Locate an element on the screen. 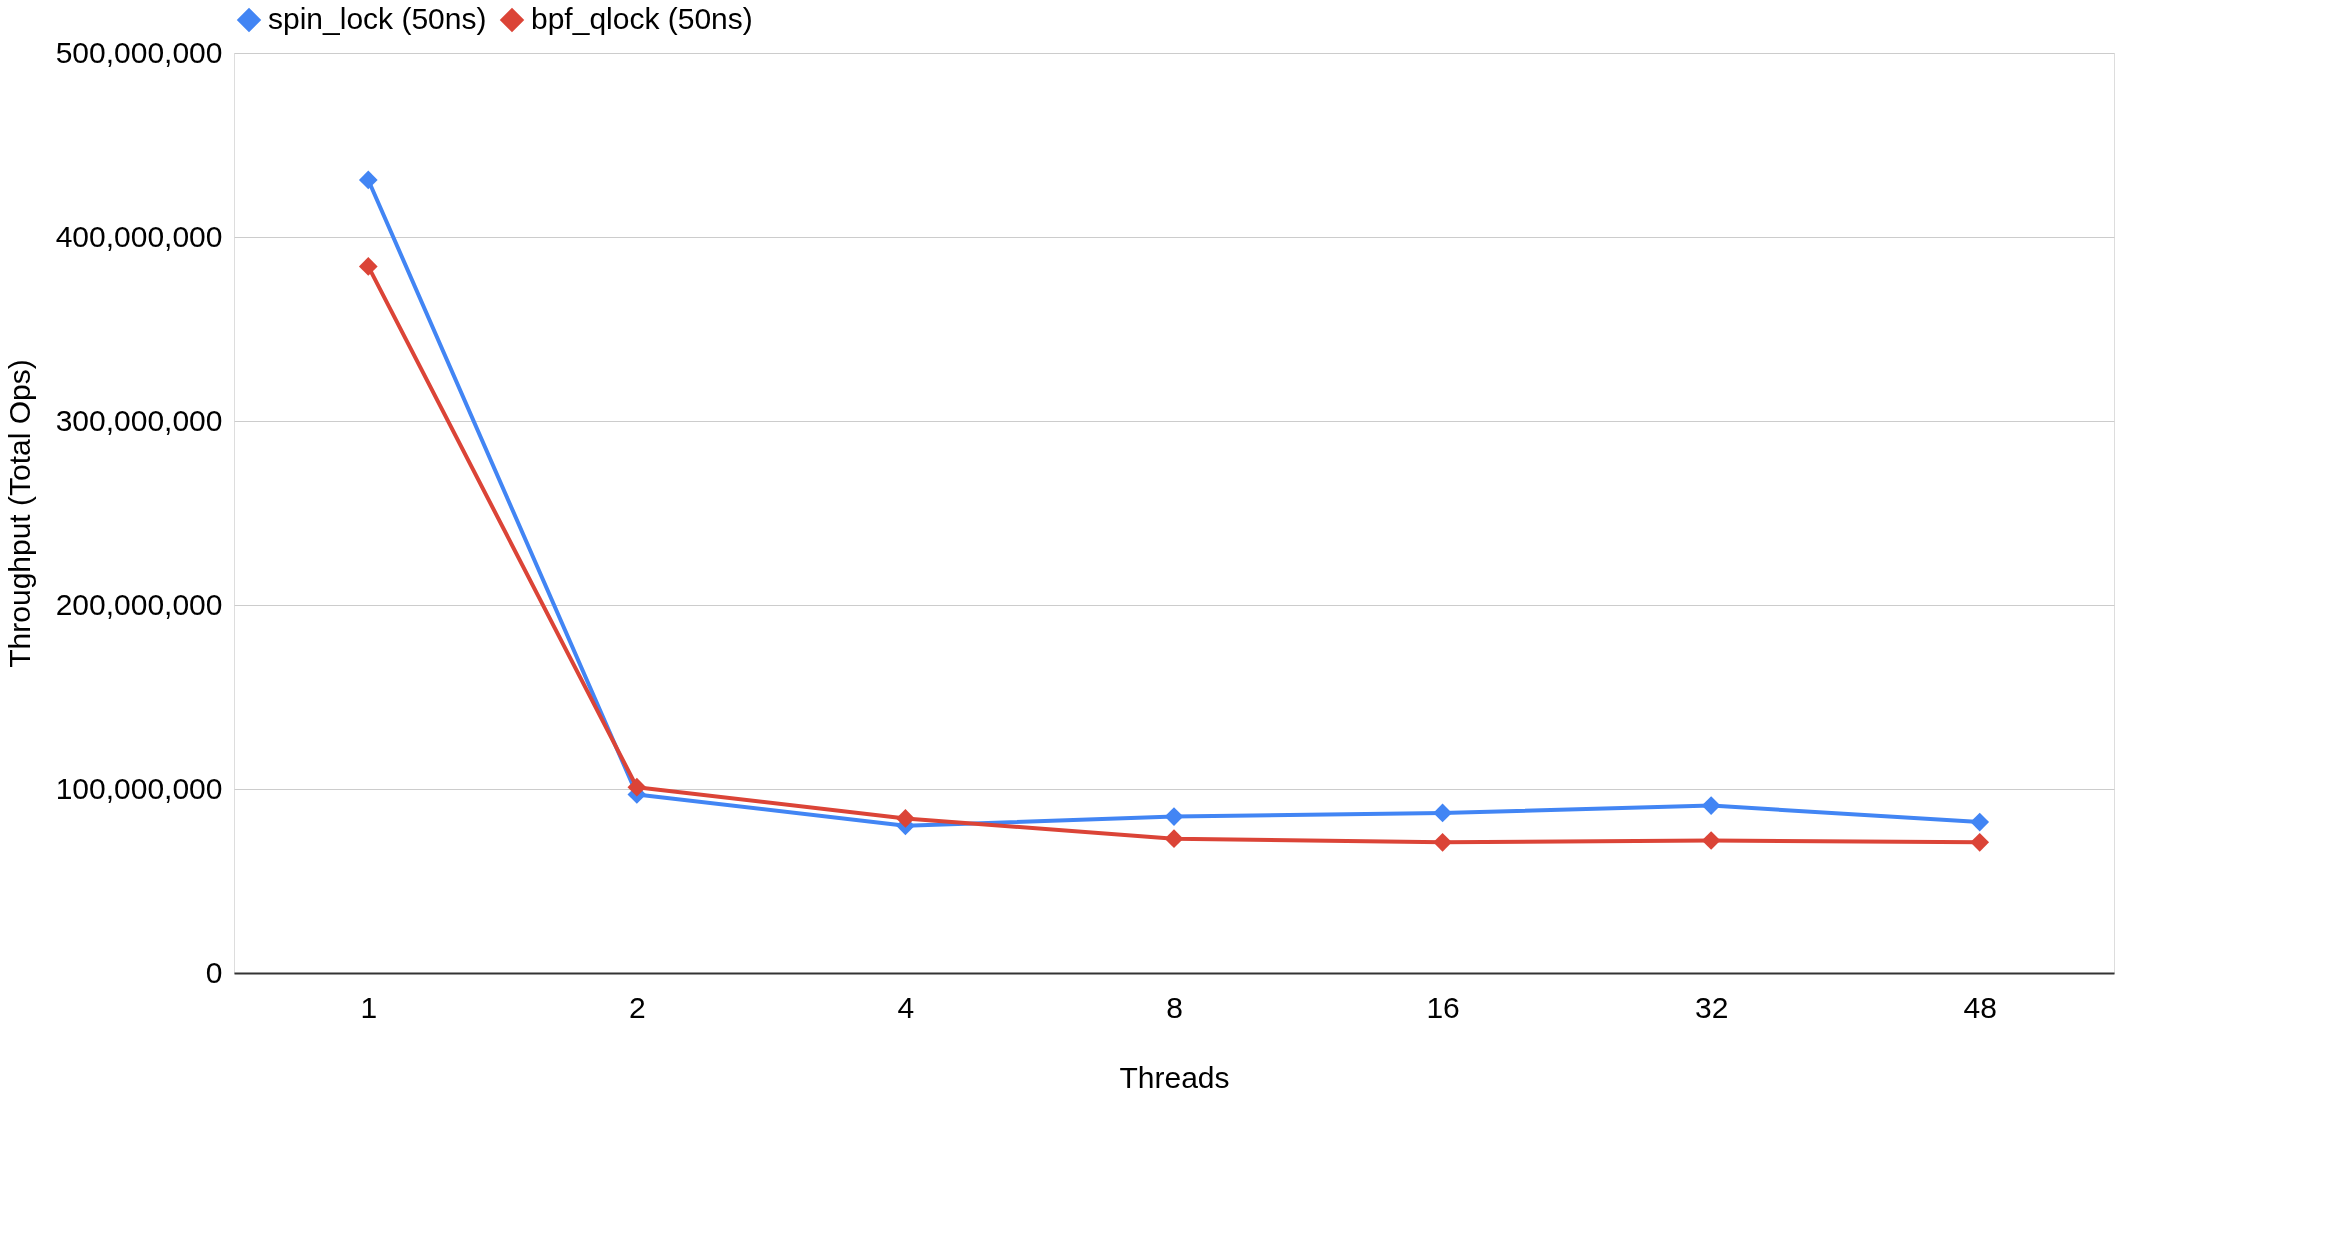 This screenshot has height=1253, width=2325. y-tick-label: 200,000,000 is located at coordinates (139, 604).